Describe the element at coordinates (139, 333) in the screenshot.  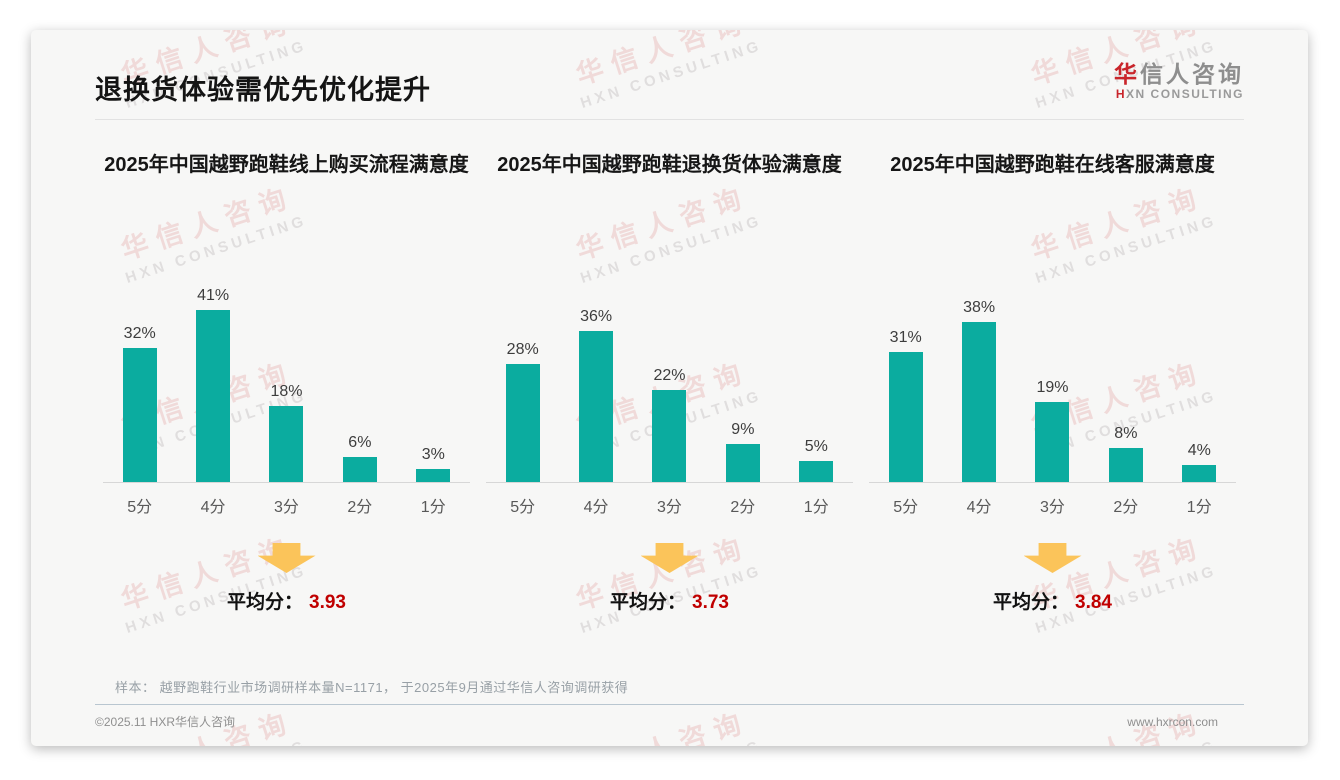
I see `bar-value-label: 32%` at that location.